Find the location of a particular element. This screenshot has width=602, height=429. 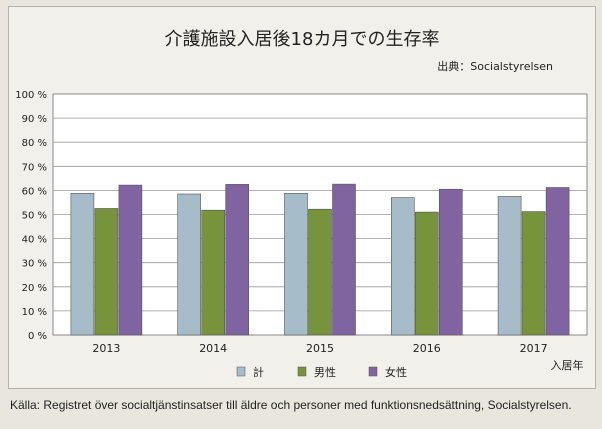

legend-label: 女性 is located at coordinates (396, 372).